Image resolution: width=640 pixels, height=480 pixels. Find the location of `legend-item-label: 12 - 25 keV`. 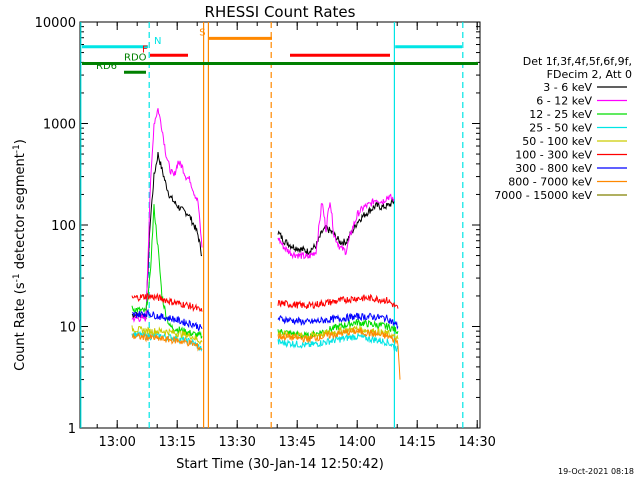

legend-item-label: 12 - 25 keV is located at coordinates (560, 114).